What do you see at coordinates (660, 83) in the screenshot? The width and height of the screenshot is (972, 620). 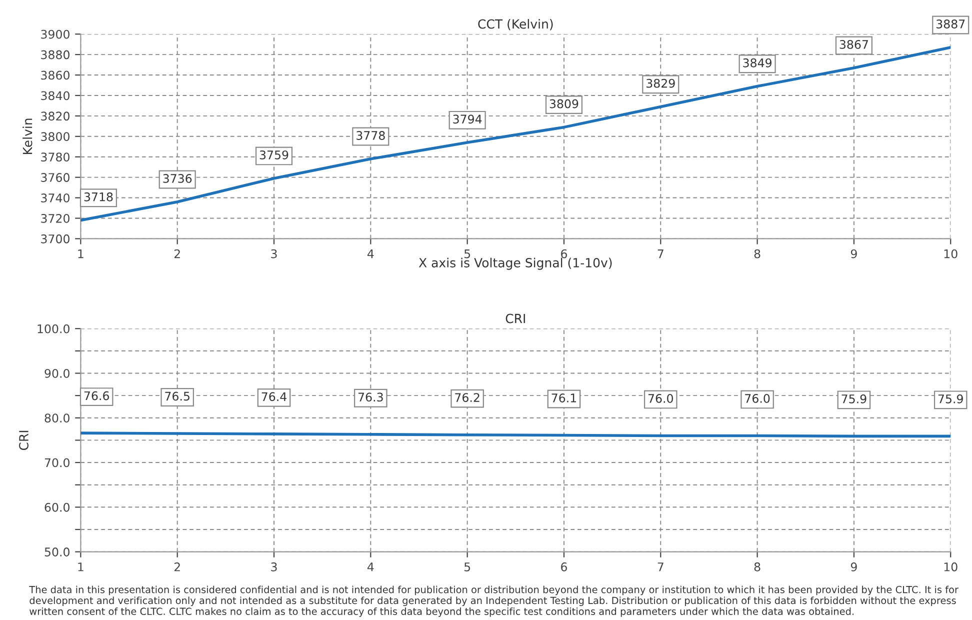 I see `data-label: 3829` at bounding box center [660, 83].